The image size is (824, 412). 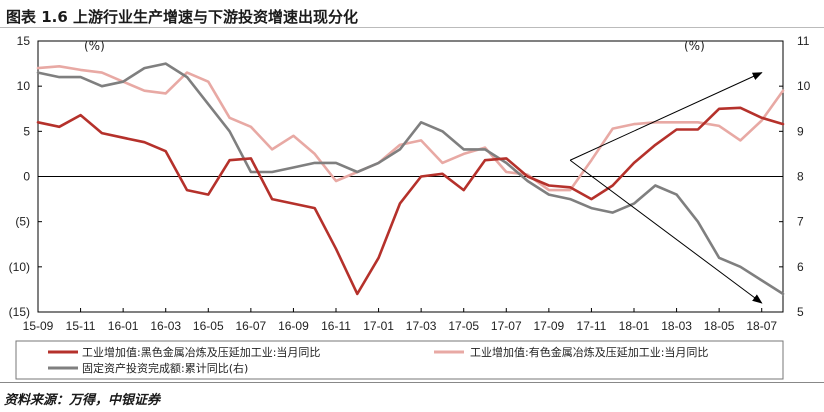 I want to click on left-axis-tick-label: 10, so click(x=24, y=86).